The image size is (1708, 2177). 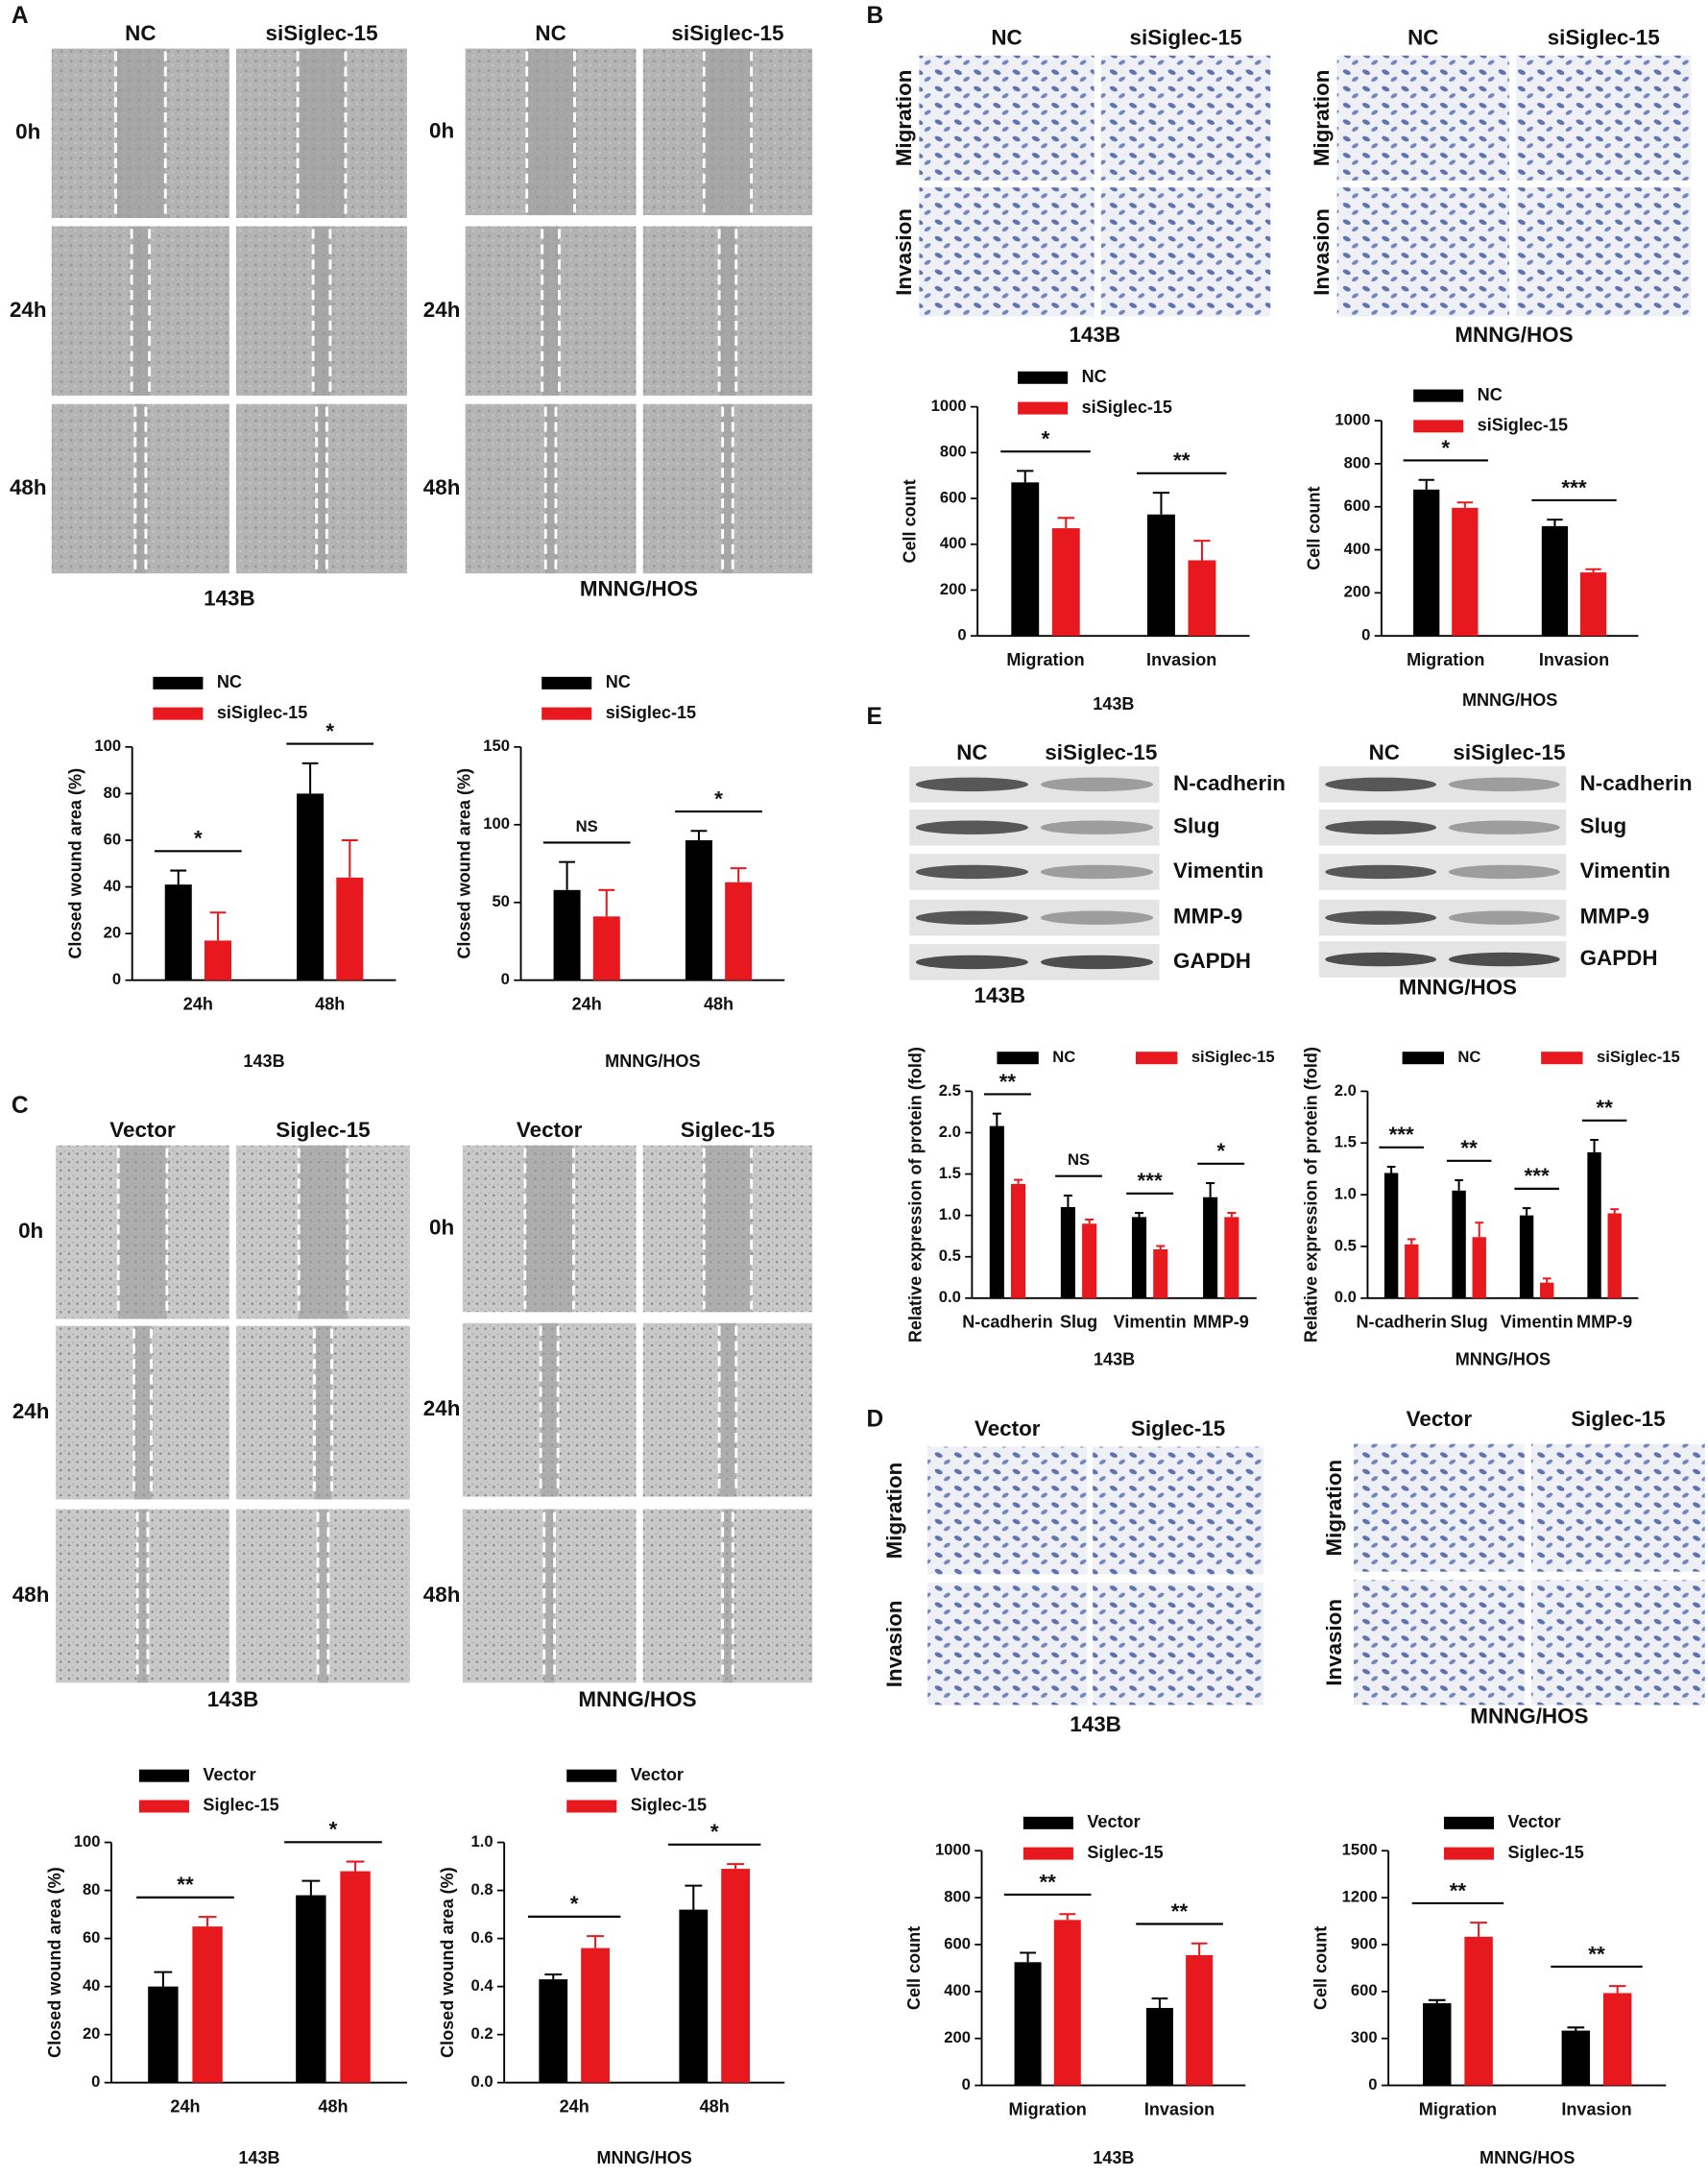 What do you see at coordinates (482, 1937) in the screenshot?
I see `y-tick-label: 0.6` at bounding box center [482, 1937].